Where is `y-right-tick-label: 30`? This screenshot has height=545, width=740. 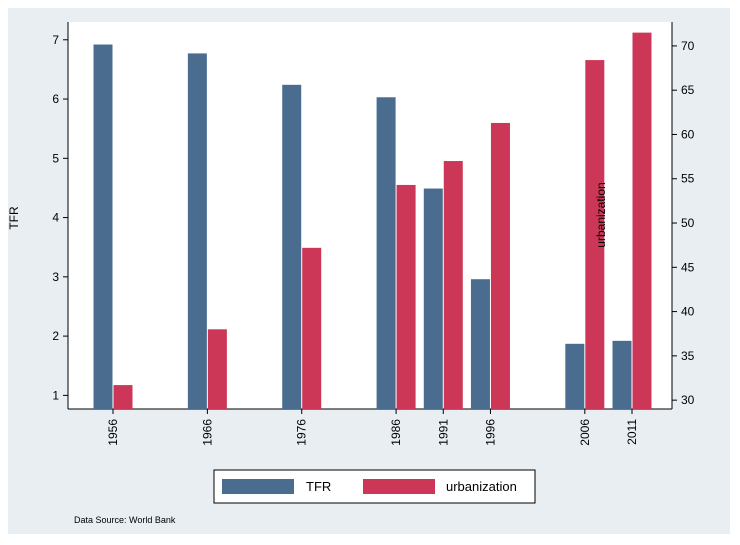
y-right-tick-label: 30 is located at coordinates (688, 400).